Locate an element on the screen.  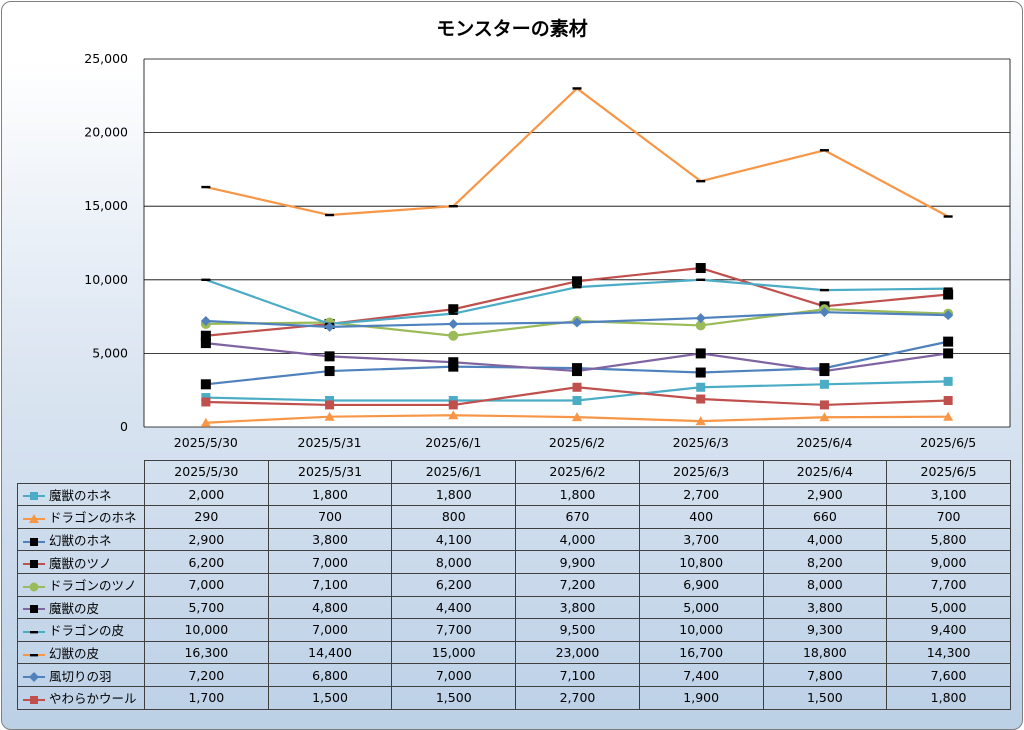
x-tick-label: 2025/5/30 is located at coordinates (206, 442).